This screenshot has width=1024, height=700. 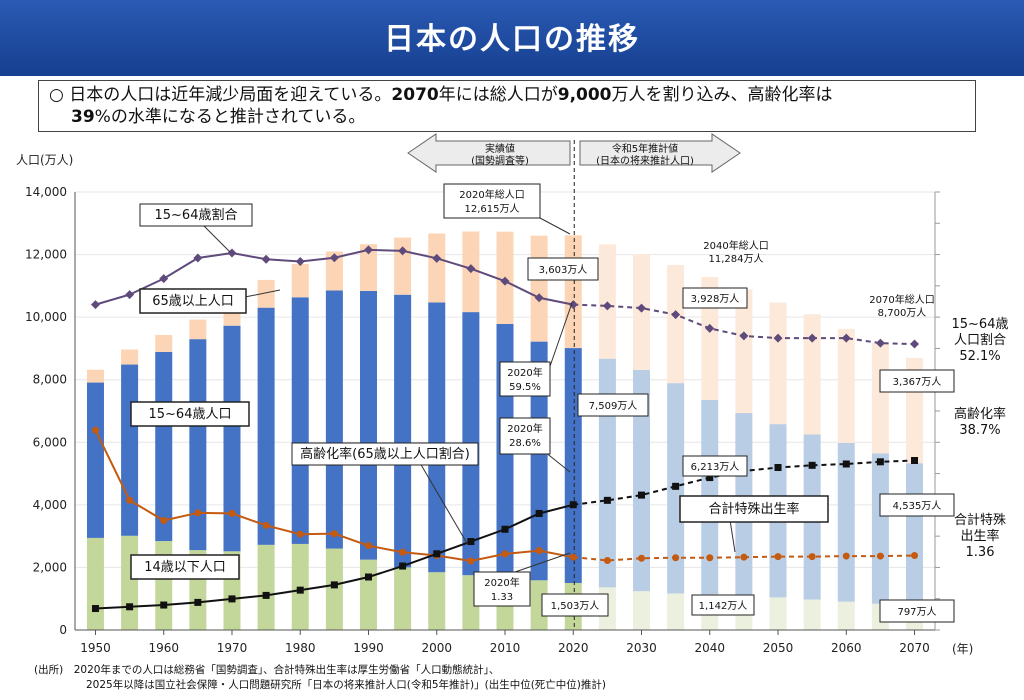 I want to click on y-tick-label: 2,000, so click(x=50, y=567).